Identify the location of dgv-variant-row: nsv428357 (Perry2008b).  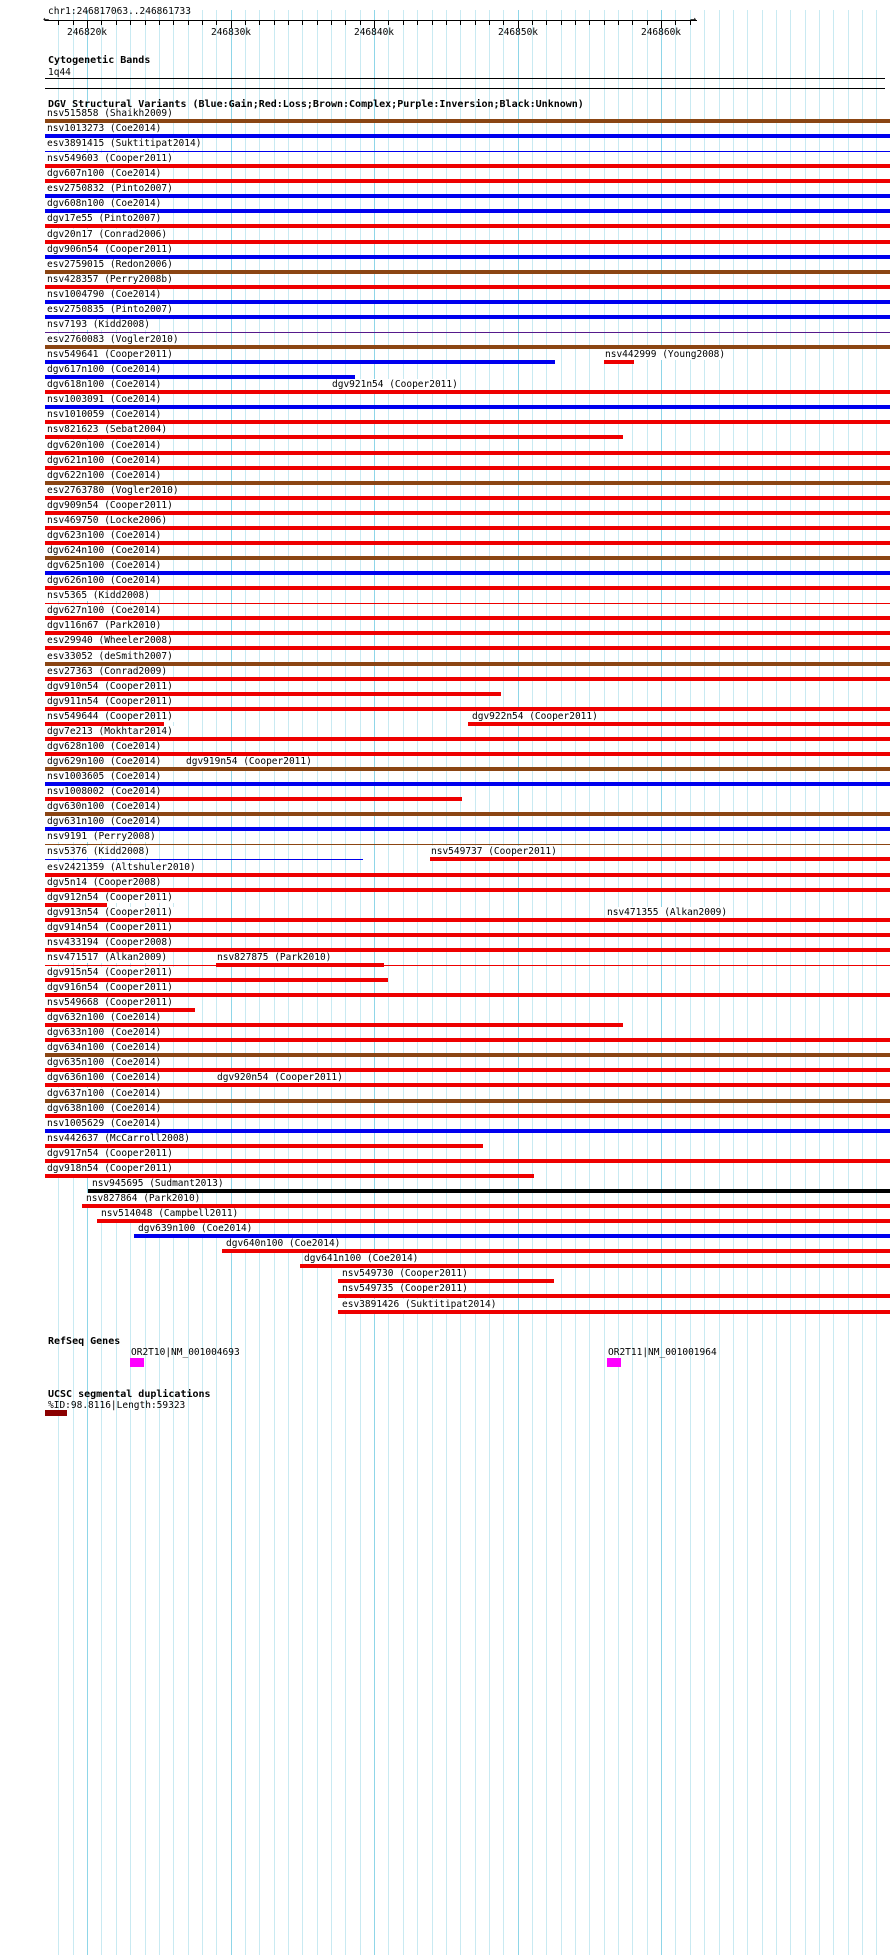
(445, 281).